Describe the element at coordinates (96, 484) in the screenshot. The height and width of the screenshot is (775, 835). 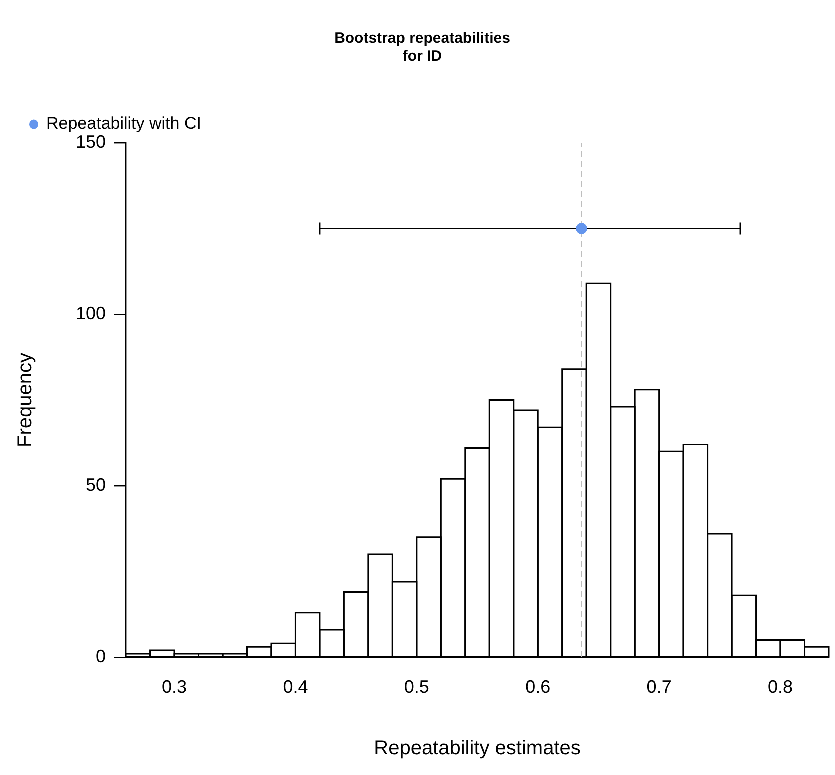
I see `y-tick-label: 50` at that location.